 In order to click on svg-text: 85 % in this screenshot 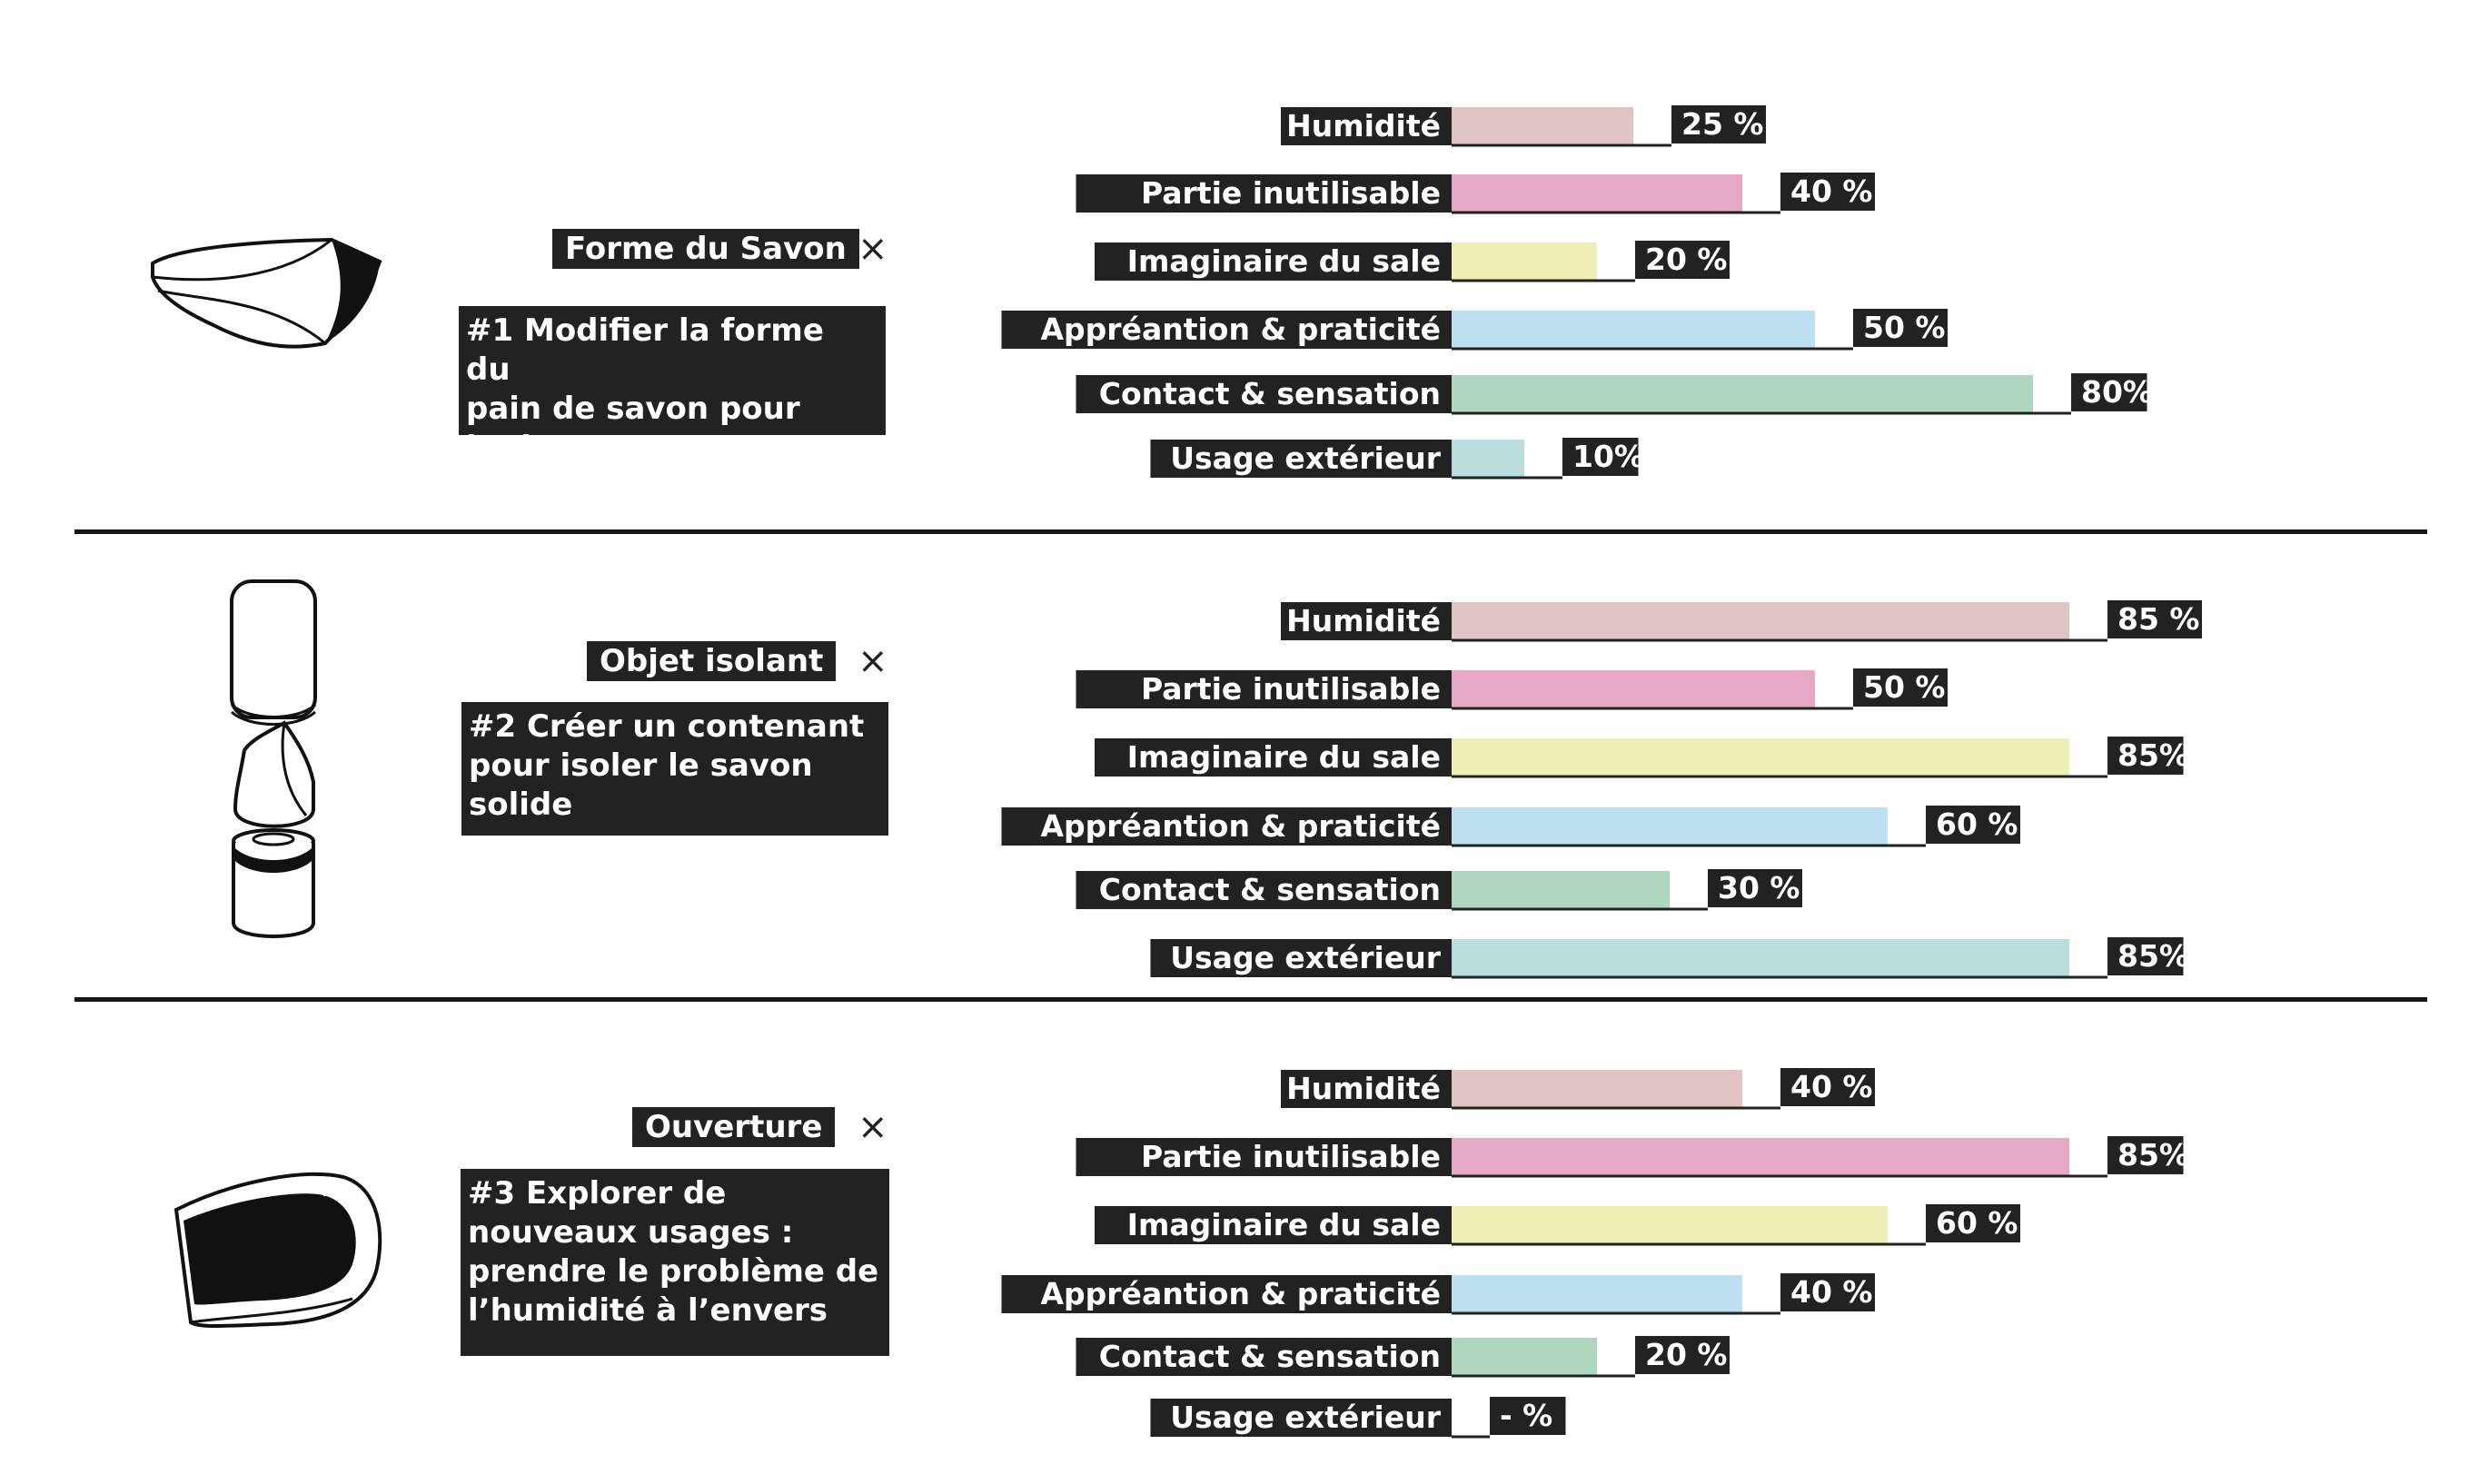, I will do `click(2158, 619)`.